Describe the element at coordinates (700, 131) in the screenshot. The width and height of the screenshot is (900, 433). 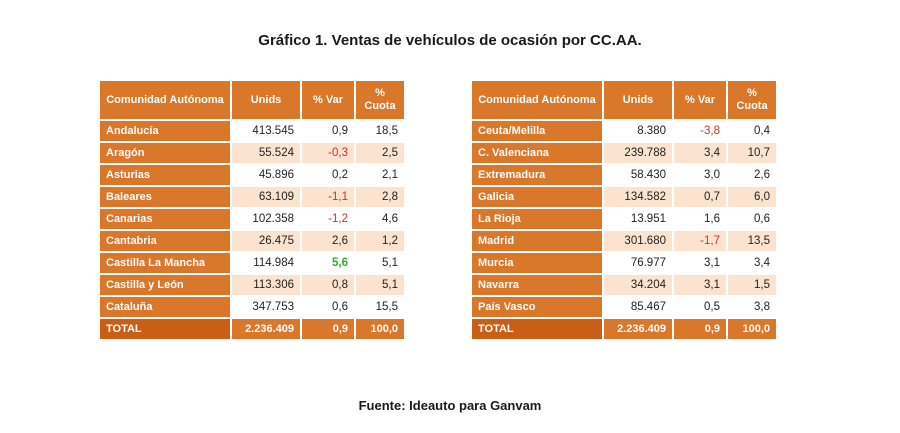
I see `var-cell: -3,8` at that location.